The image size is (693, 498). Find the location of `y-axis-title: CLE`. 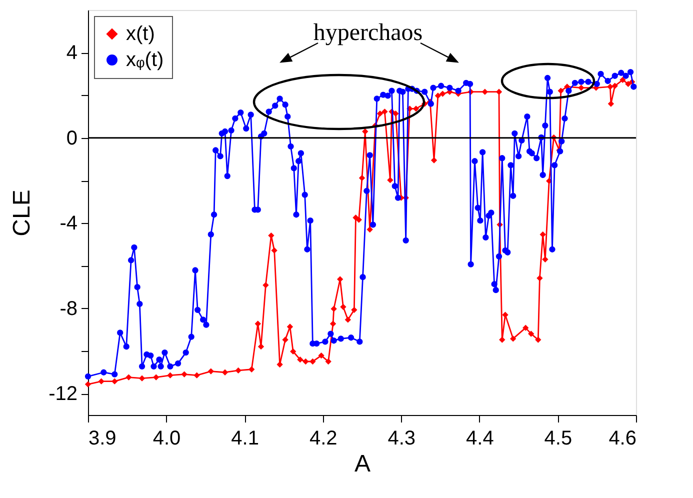

y-axis-title: CLE is located at coordinates (22, 213).